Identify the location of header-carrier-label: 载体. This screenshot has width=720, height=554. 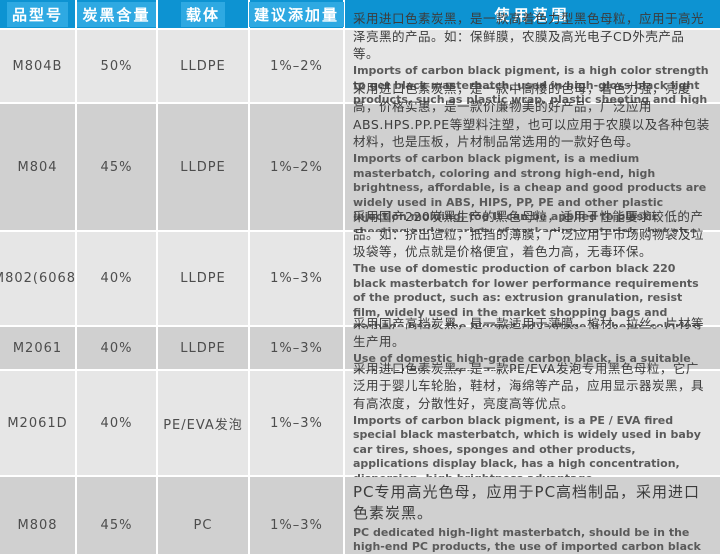
(202, 14).